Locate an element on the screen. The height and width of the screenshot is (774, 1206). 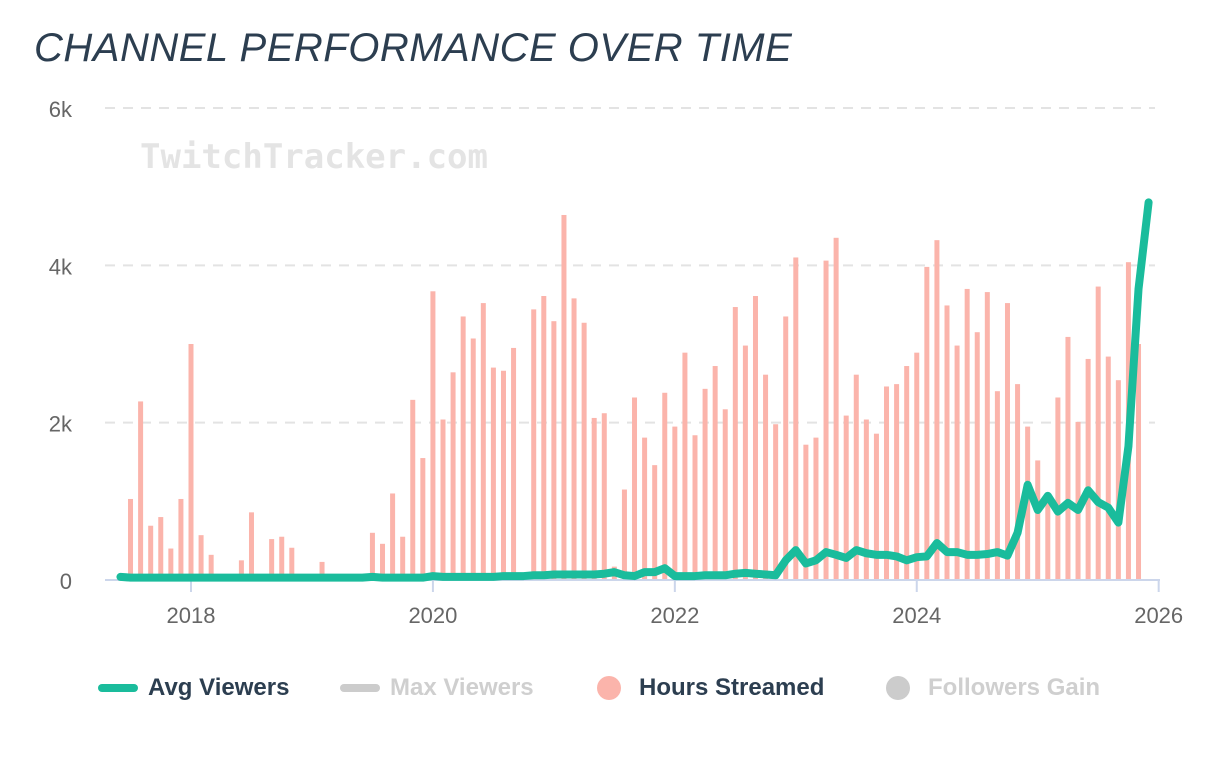
x-tick-label: 2022 is located at coordinates (674, 615).